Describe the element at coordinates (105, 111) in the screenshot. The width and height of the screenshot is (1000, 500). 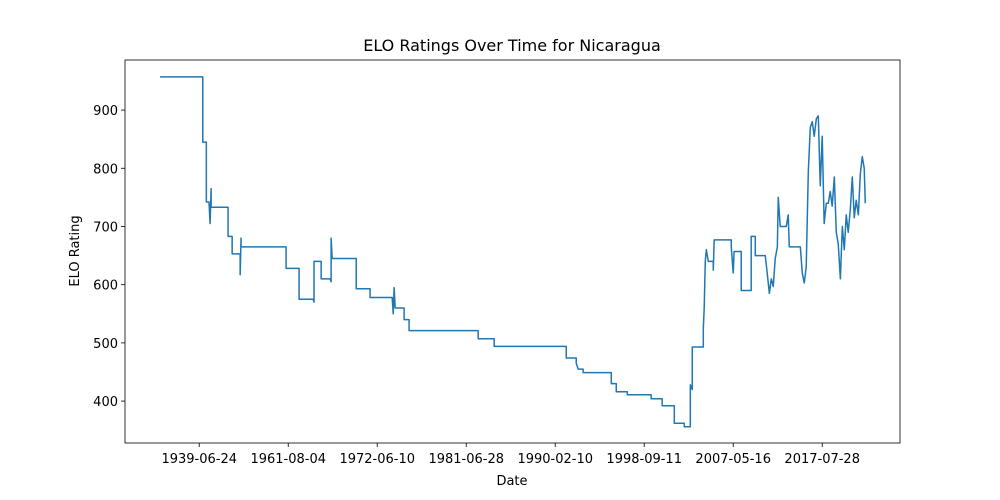
I see `y-tick-label: 900` at that location.